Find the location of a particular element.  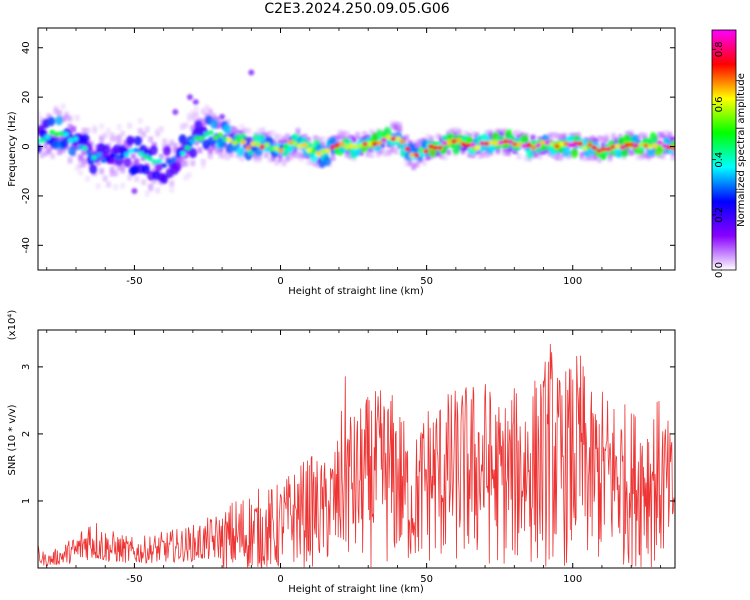

page-title: C2E3.2024.250.09.05.G06 is located at coordinates (357, 9).